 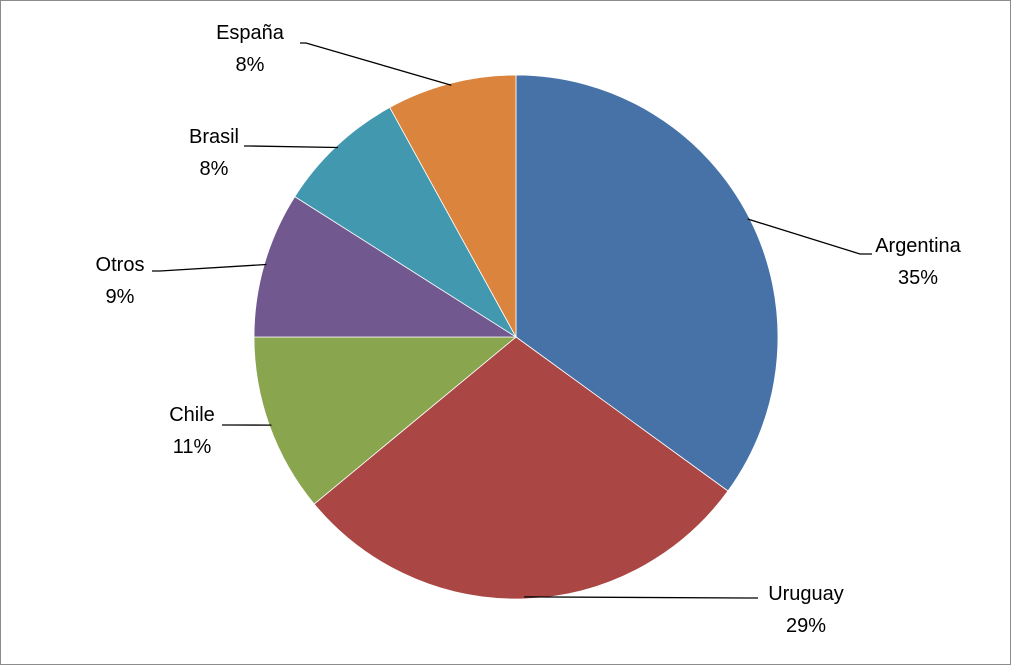 I want to click on slice-percent-label: 11%, so click(x=192, y=447).